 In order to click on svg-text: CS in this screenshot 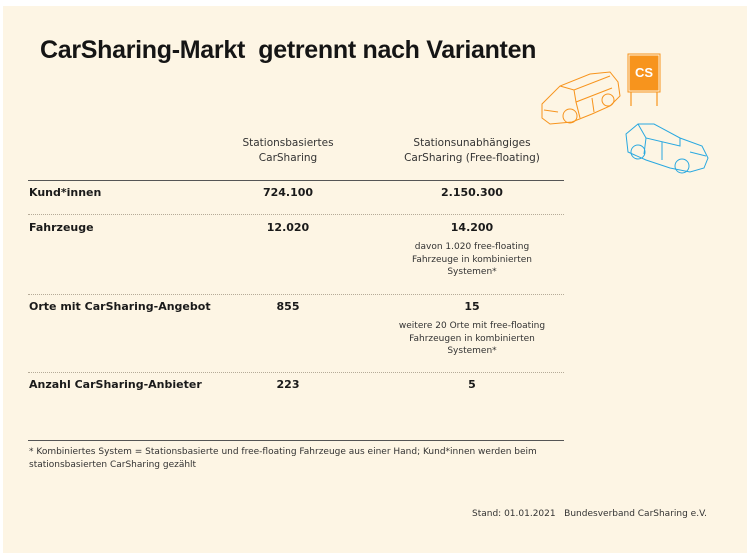, I will do `click(644, 72)`.